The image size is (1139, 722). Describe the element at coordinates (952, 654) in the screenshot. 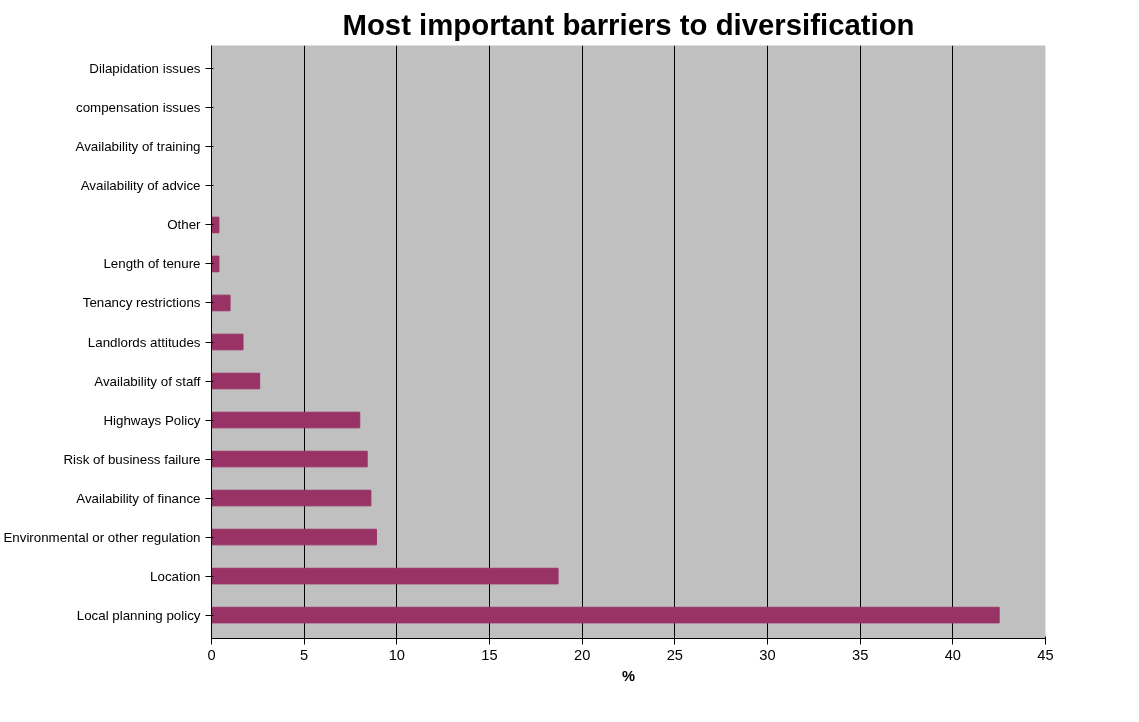

I see `x-tick-label: 40` at that location.